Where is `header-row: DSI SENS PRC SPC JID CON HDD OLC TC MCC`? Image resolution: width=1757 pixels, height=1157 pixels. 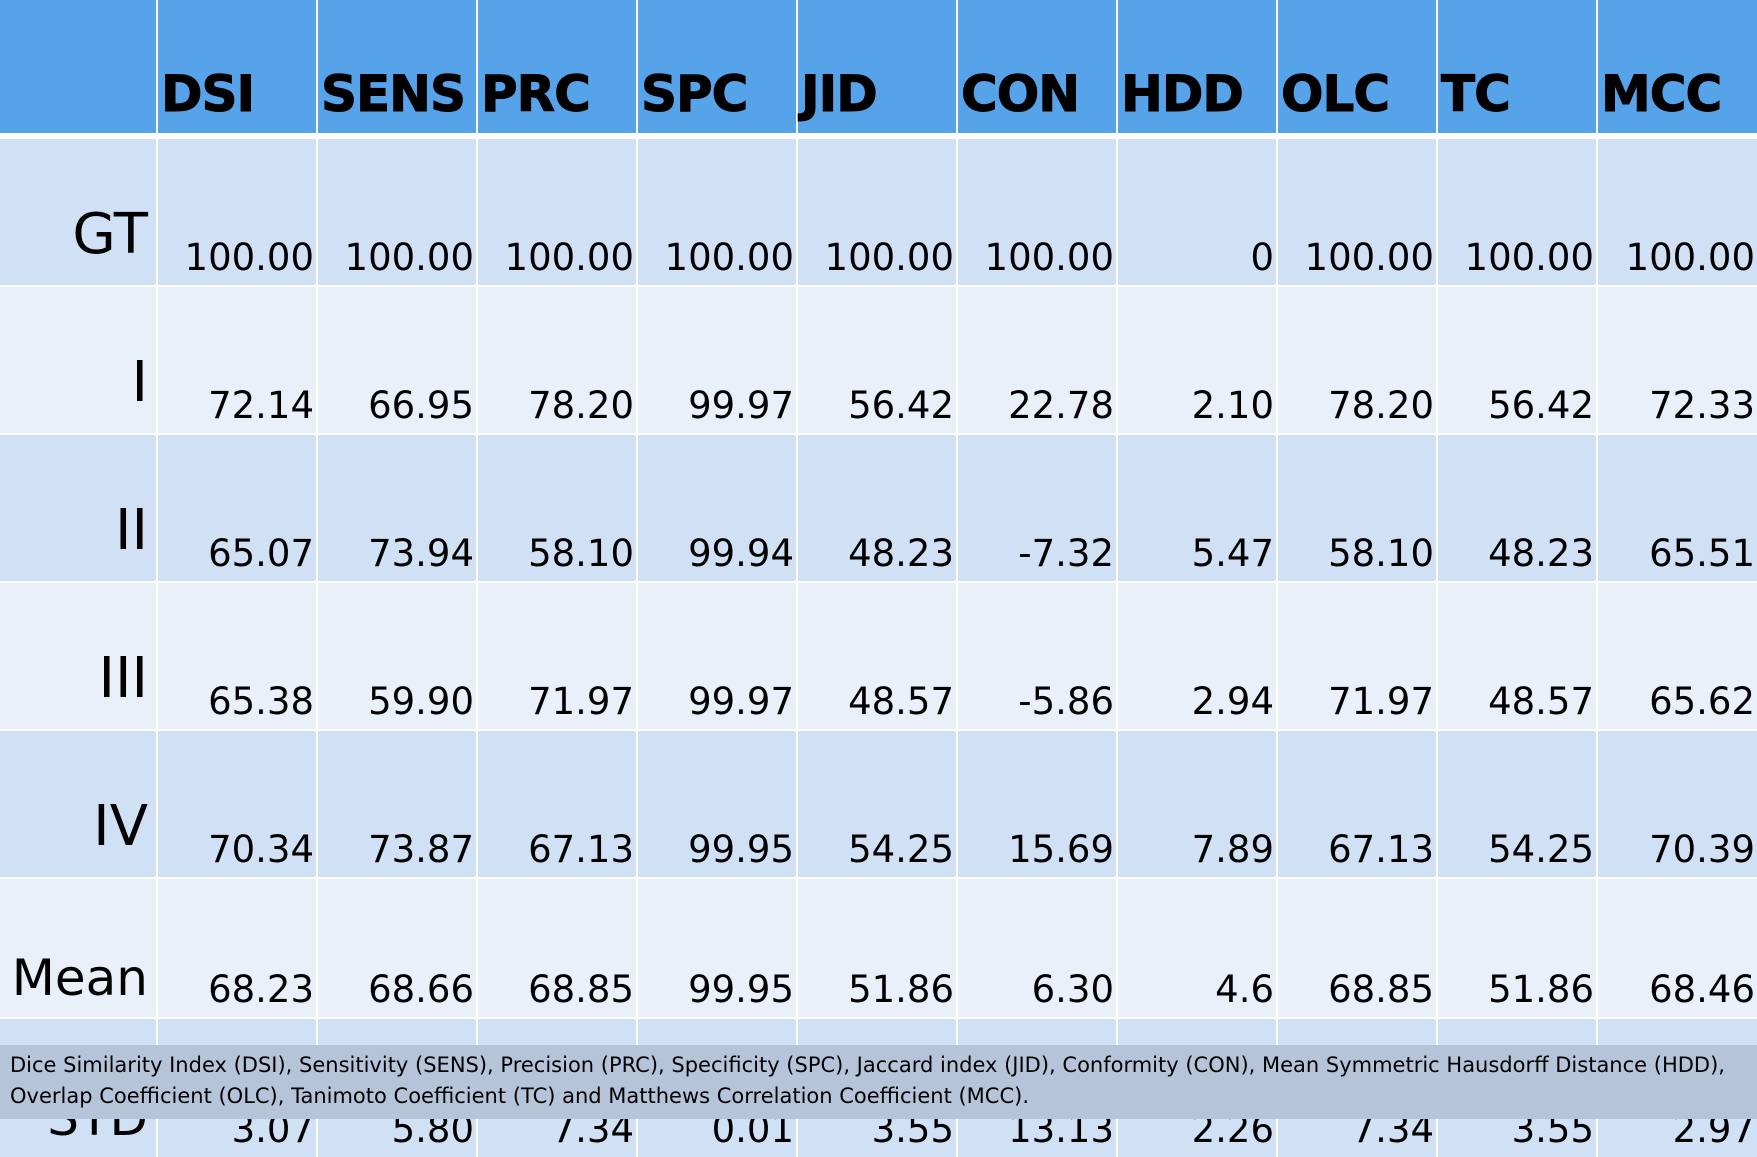
header-row: DSI SENS PRC SPC JID CON HDD OLC TC MCC is located at coordinates (878, 69).